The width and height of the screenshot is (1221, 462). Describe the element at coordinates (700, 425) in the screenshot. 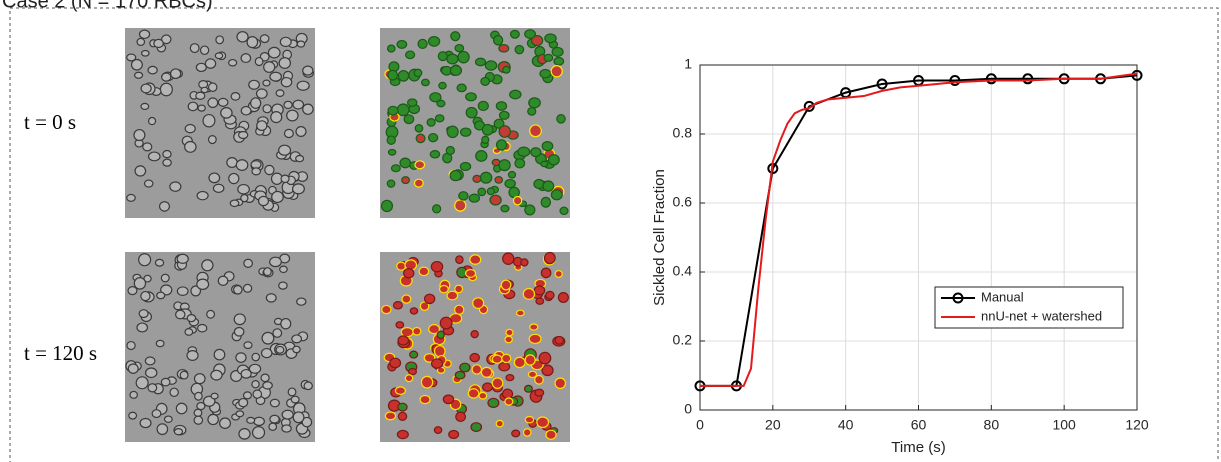

I see `x-tick-label: 0` at that location.